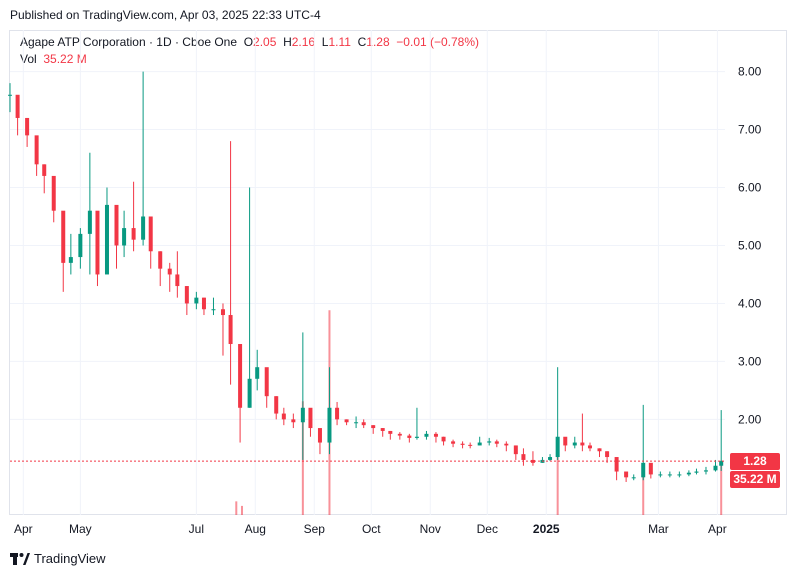 This screenshot has height=578, width=798. What do you see at coordinates (362, 42) in the screenshot?
I see `close-label: C` at bounding box center [362, 42].